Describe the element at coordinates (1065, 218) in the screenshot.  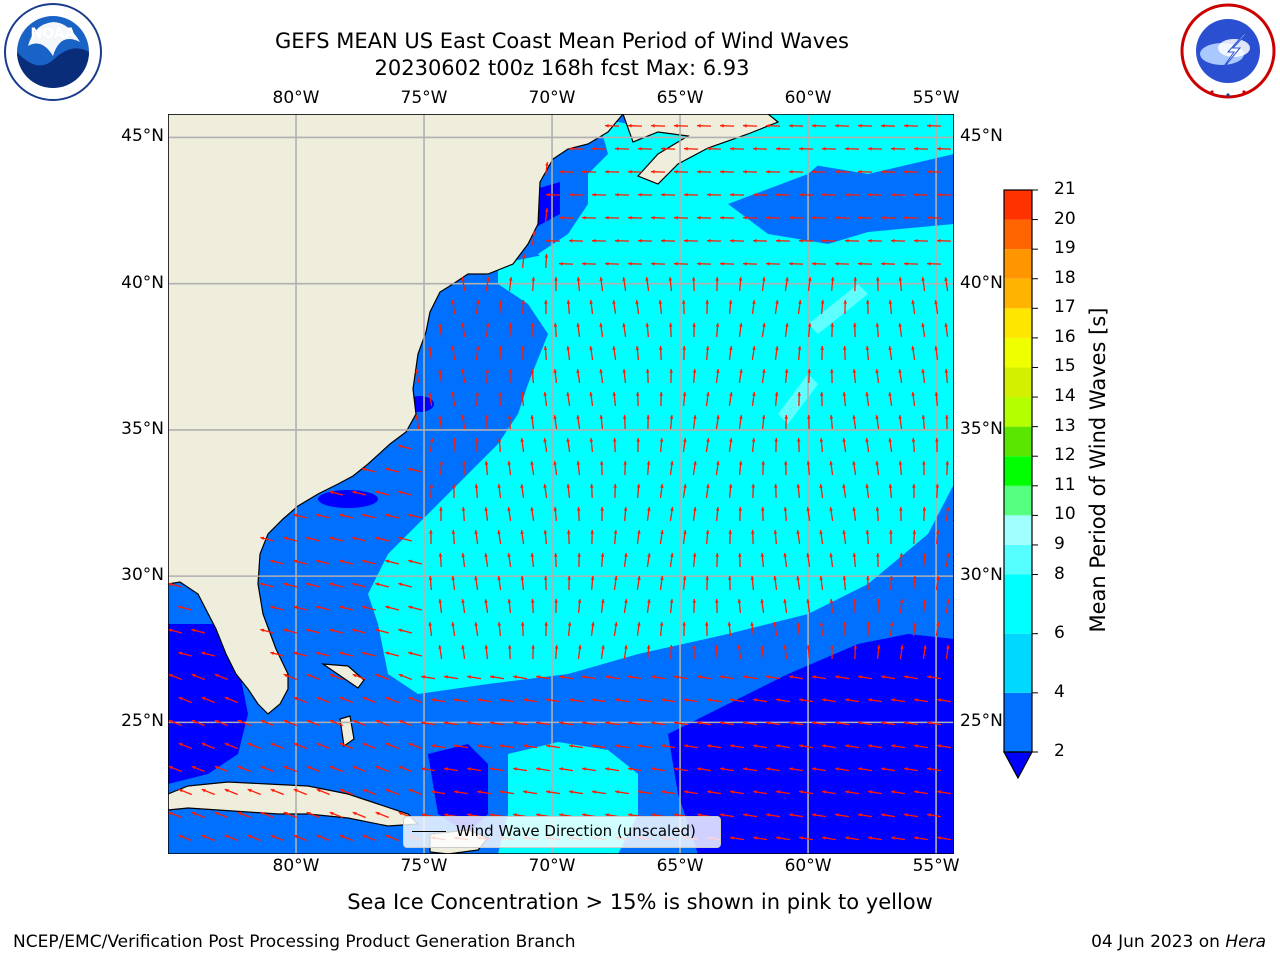
I see `colorbar-tick-label: 20` at that location.